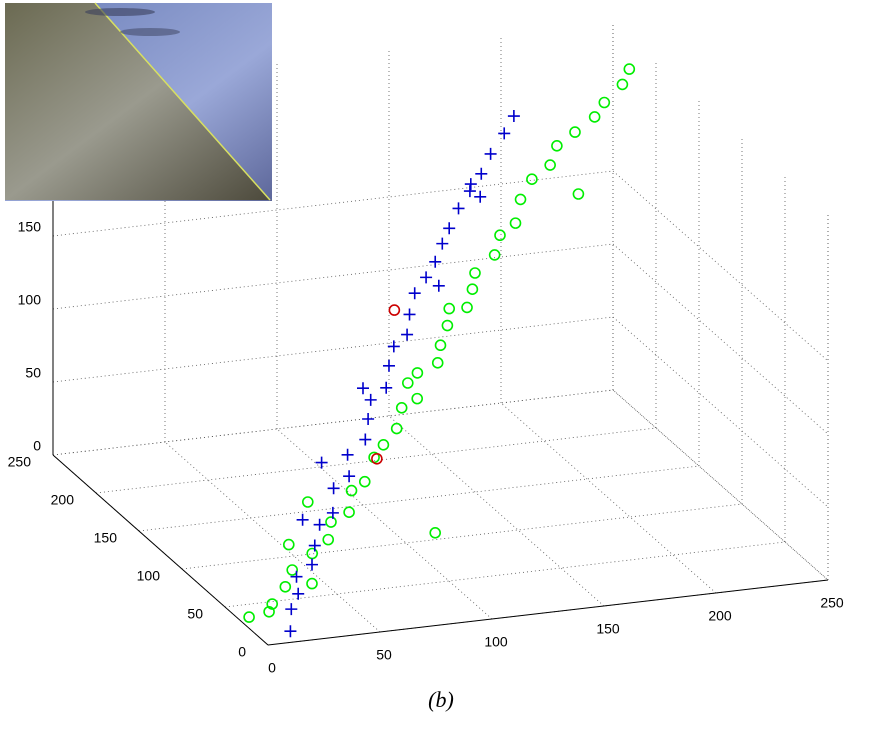  I want to click on x-tick-label: 150, so click(608, 629).